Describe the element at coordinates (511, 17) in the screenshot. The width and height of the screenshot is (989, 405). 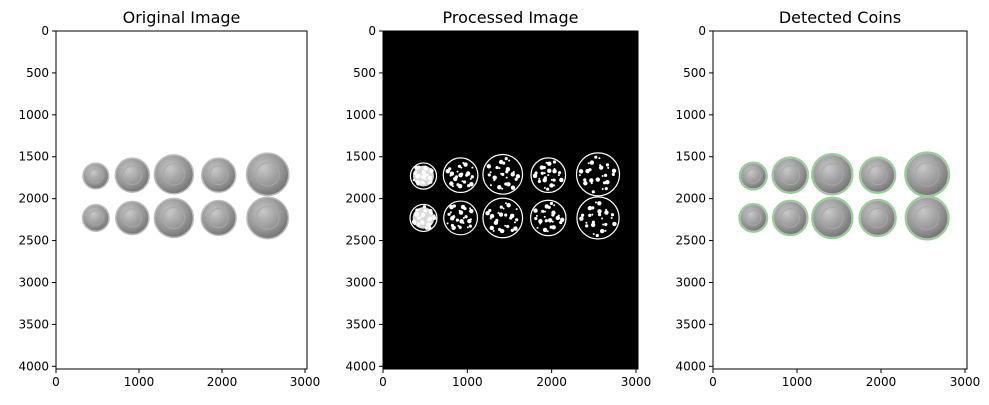
I see `panel-title: Processed Image` at that location.